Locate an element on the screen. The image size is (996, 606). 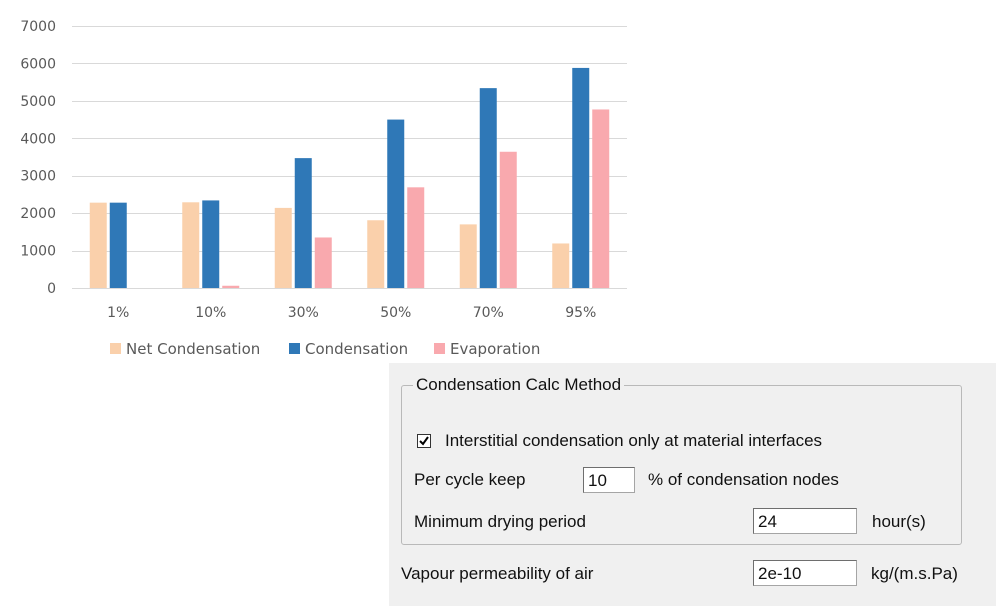
y-axis-ticks: 0 1000 2000 3000 4000 5000 6000 7000 is located at coordinates (38, 158).